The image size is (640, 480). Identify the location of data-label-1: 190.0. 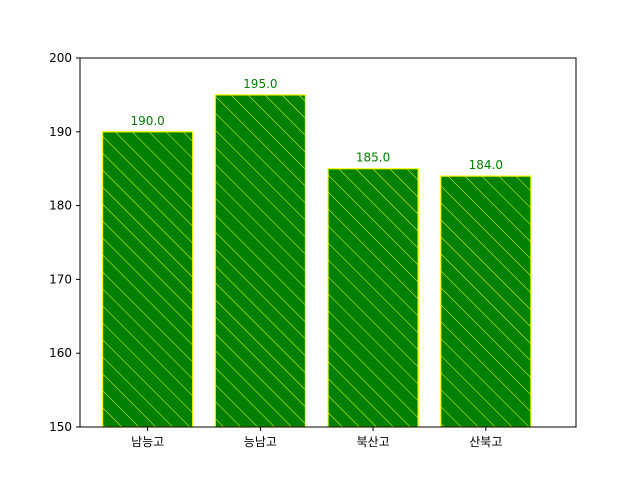
(147, 121).